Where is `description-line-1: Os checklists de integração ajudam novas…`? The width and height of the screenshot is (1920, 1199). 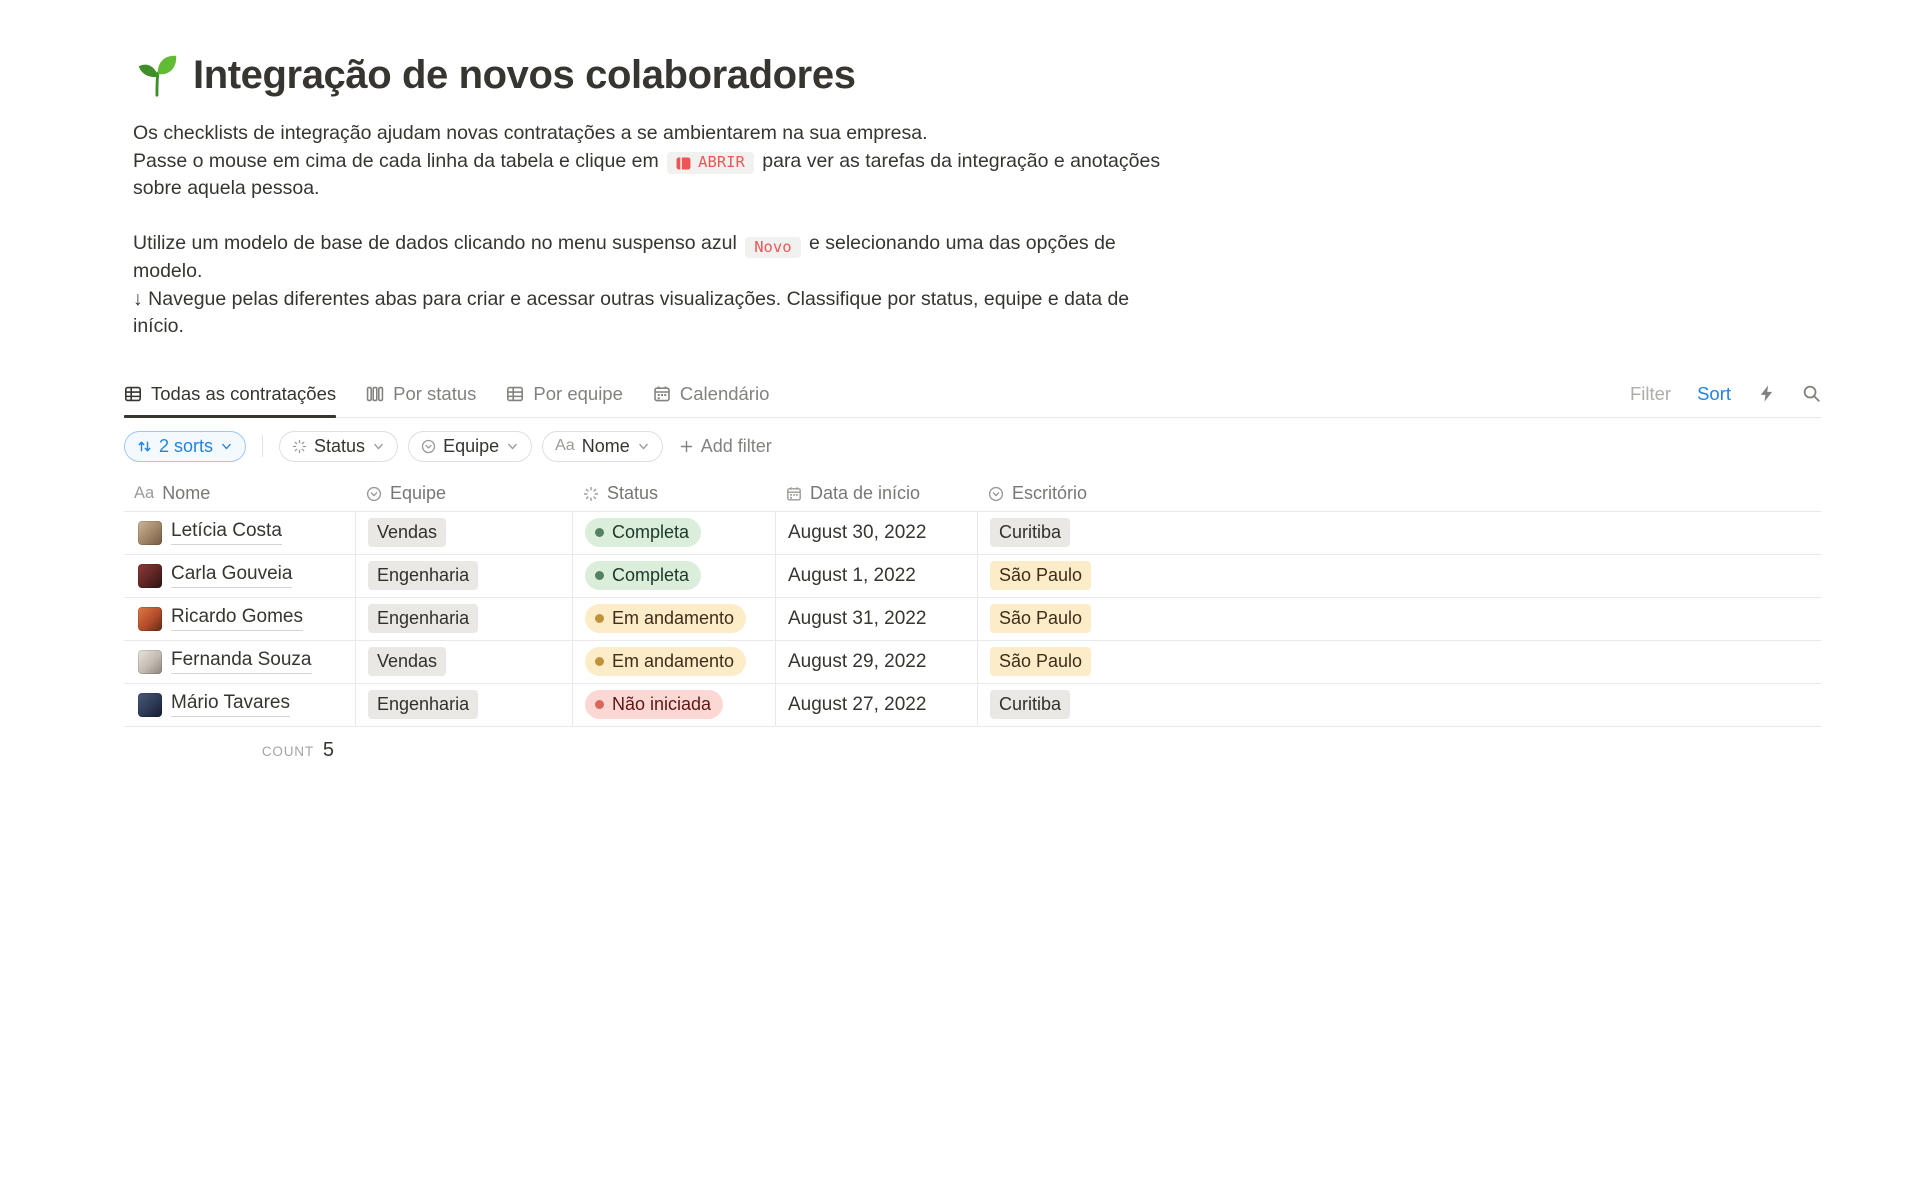 description-line-1: Os checklists de integração ajudam novas… is located at coordinates (530, 133).